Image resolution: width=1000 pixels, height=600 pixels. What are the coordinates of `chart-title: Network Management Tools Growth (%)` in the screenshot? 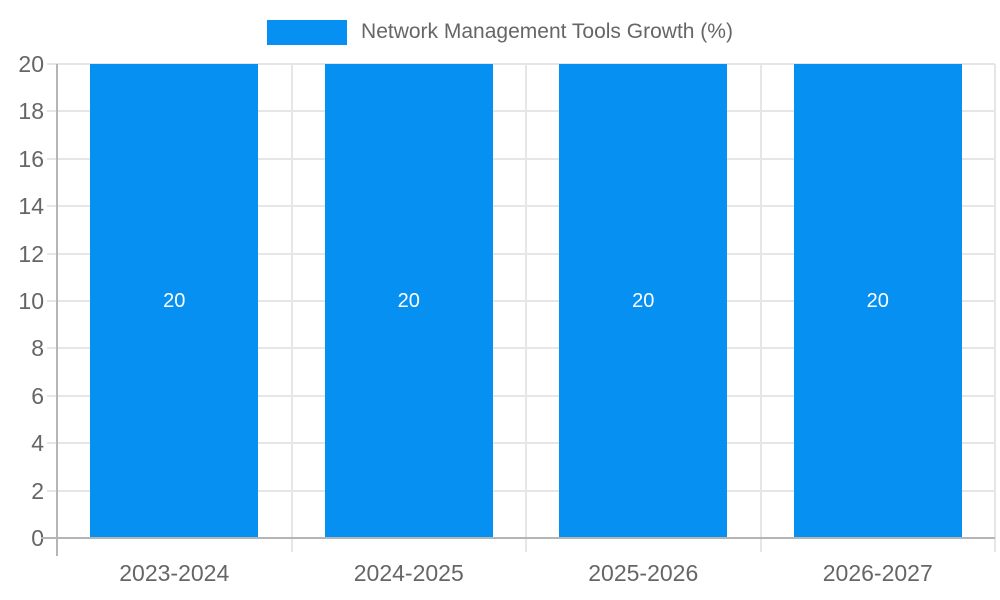 It's located at (547, 31).